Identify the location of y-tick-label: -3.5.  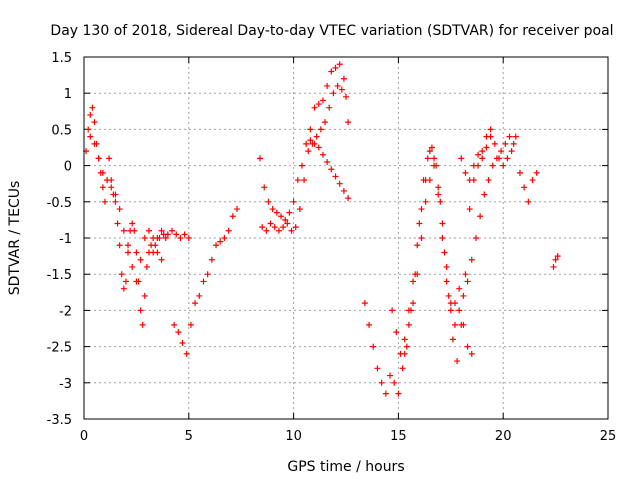
(59, 420).